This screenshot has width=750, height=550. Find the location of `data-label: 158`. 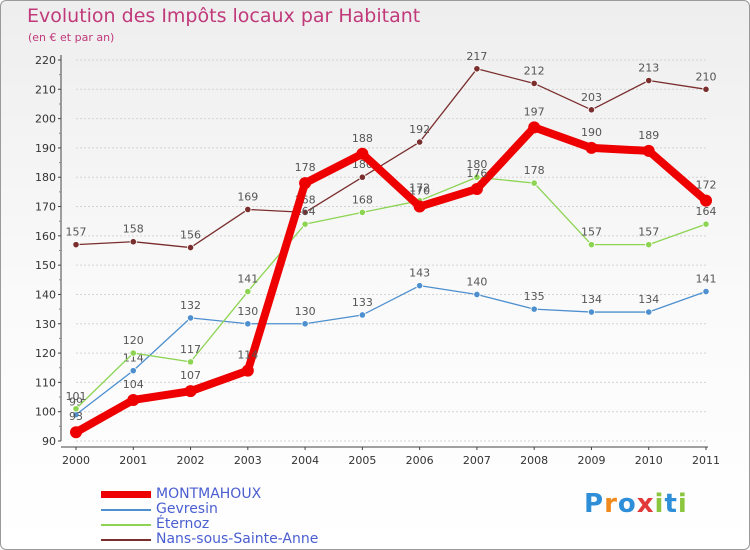

data-label: 158 is located at coordinates (133, 229).